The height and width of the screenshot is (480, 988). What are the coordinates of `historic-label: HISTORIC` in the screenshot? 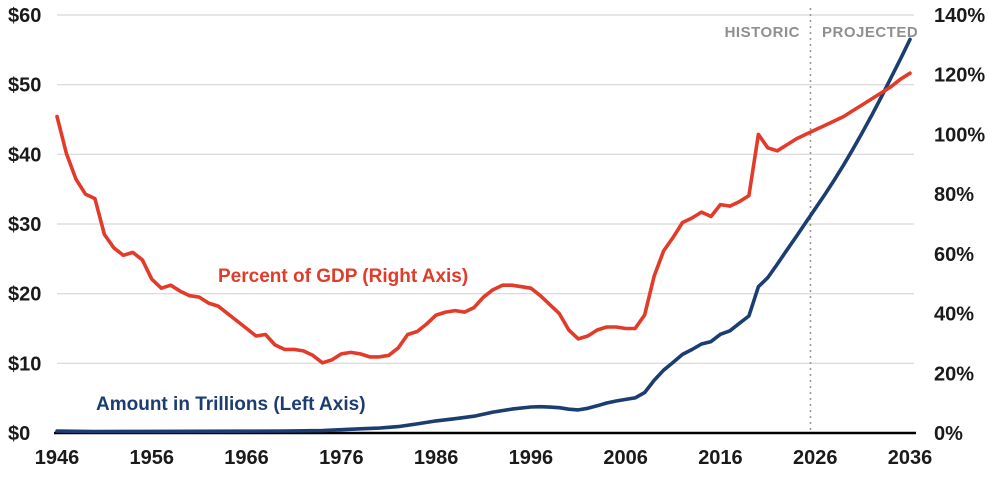 It's located at (762, 32).